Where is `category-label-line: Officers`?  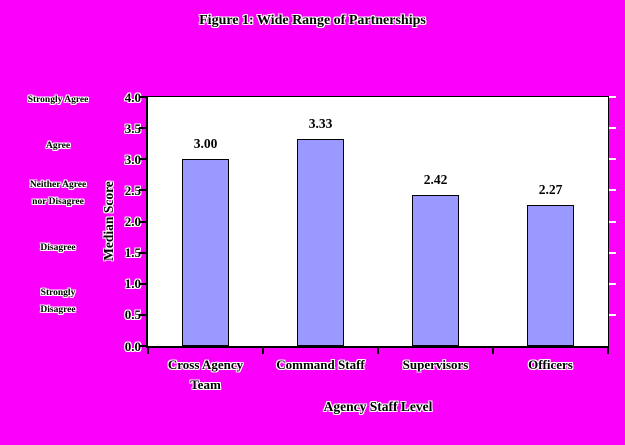 category-label-line: Officers is located at coordinates (550, 364).